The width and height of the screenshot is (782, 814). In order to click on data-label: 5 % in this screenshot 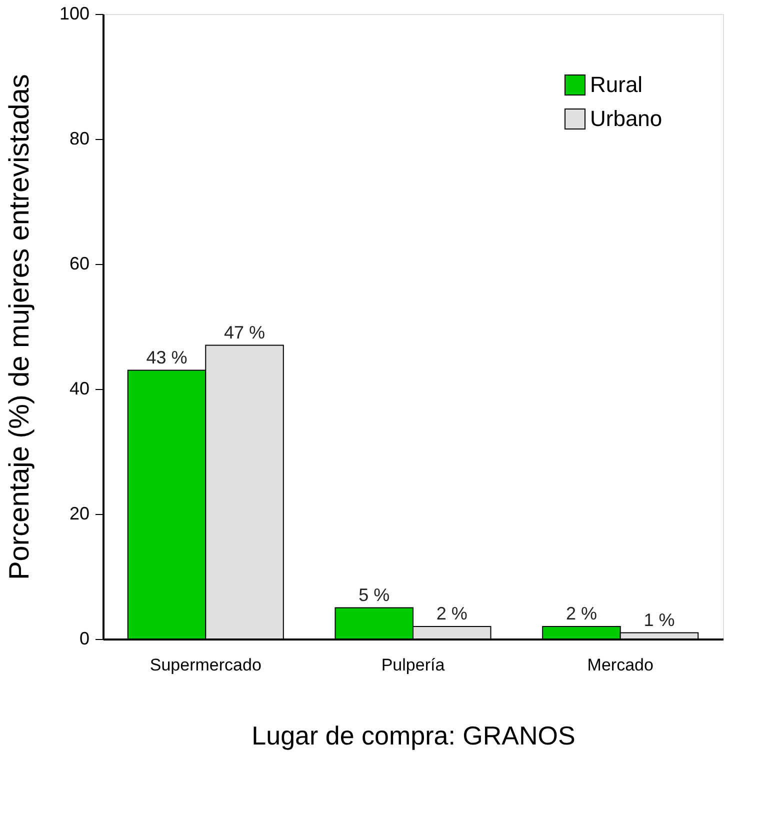, I will do `click(374, 594)`.